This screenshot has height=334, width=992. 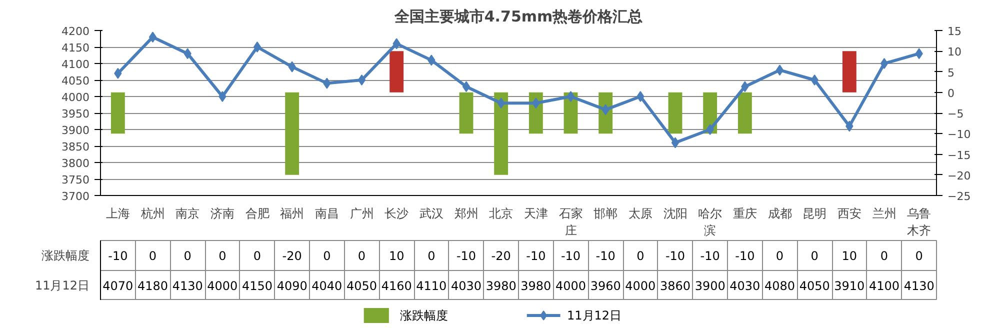 What do you see at coordinates (118, 213) in the screenshot?
I see `x-tick-label: 上海` at bounding box center [118, 213].